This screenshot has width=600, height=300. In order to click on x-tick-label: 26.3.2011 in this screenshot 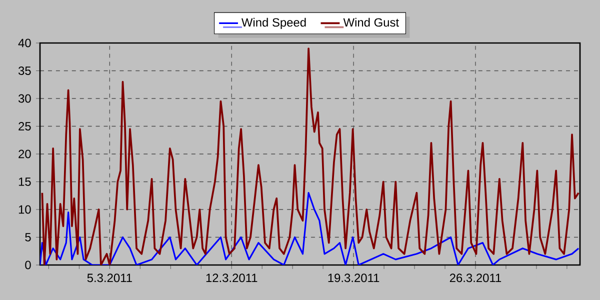, I will do `click(476, 278)`.